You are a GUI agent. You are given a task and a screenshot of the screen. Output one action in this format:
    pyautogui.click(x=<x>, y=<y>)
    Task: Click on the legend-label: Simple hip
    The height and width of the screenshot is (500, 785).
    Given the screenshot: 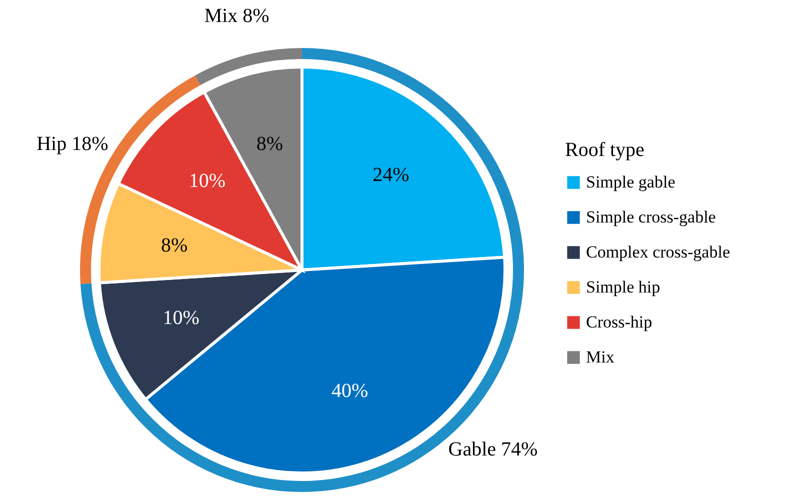 What is the action you would take?
    pyautogui.click(x=623, y=287)
    